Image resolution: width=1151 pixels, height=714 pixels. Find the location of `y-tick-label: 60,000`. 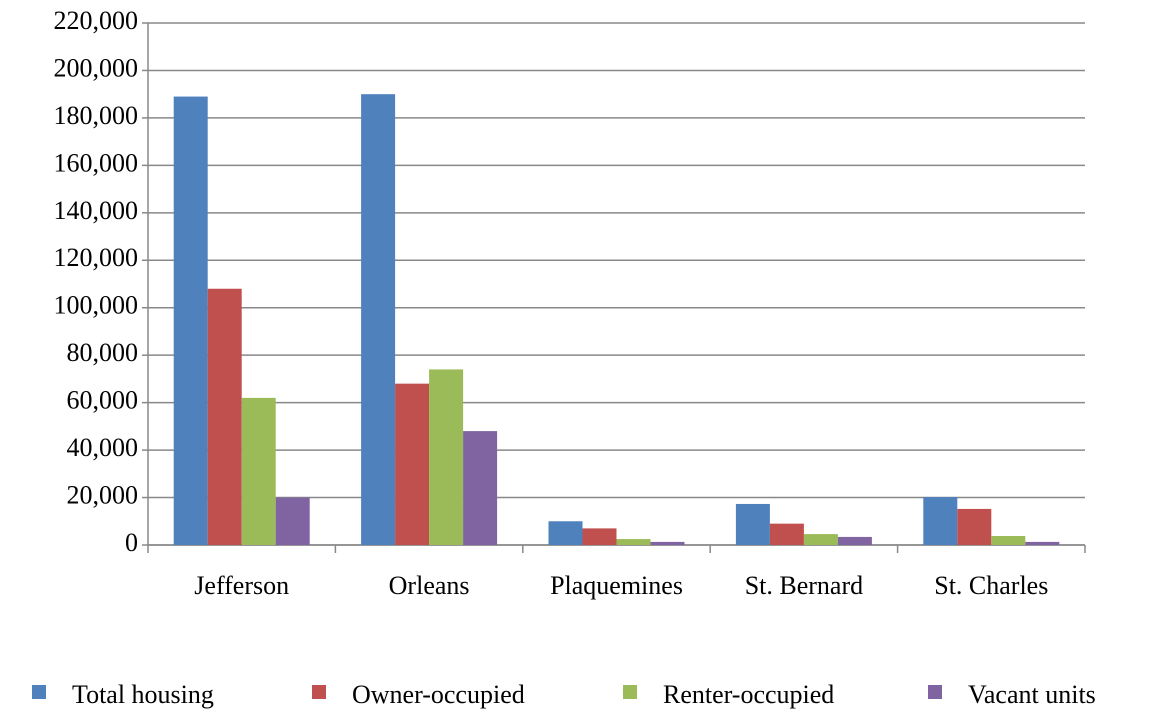

y-tick-label: 60,000 is located at coordinates (103, 400).